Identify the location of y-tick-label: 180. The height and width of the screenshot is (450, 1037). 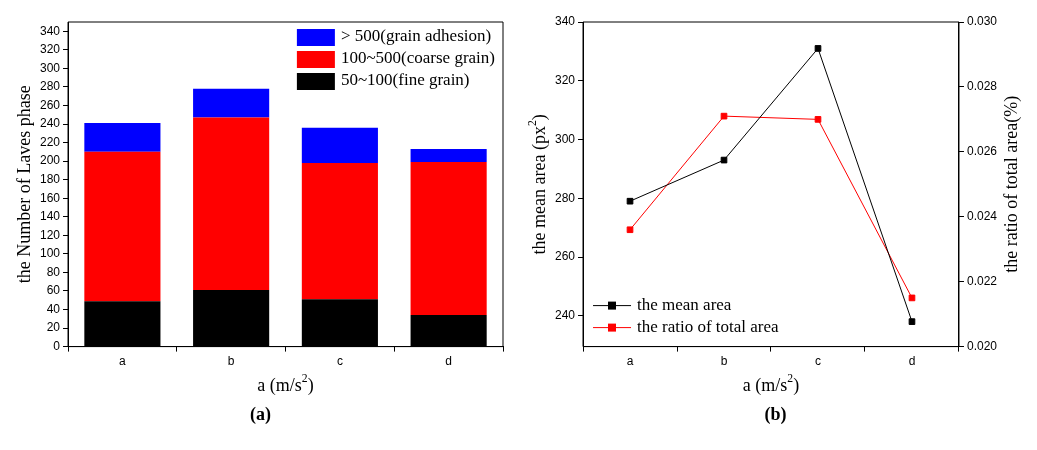
(49, 178).